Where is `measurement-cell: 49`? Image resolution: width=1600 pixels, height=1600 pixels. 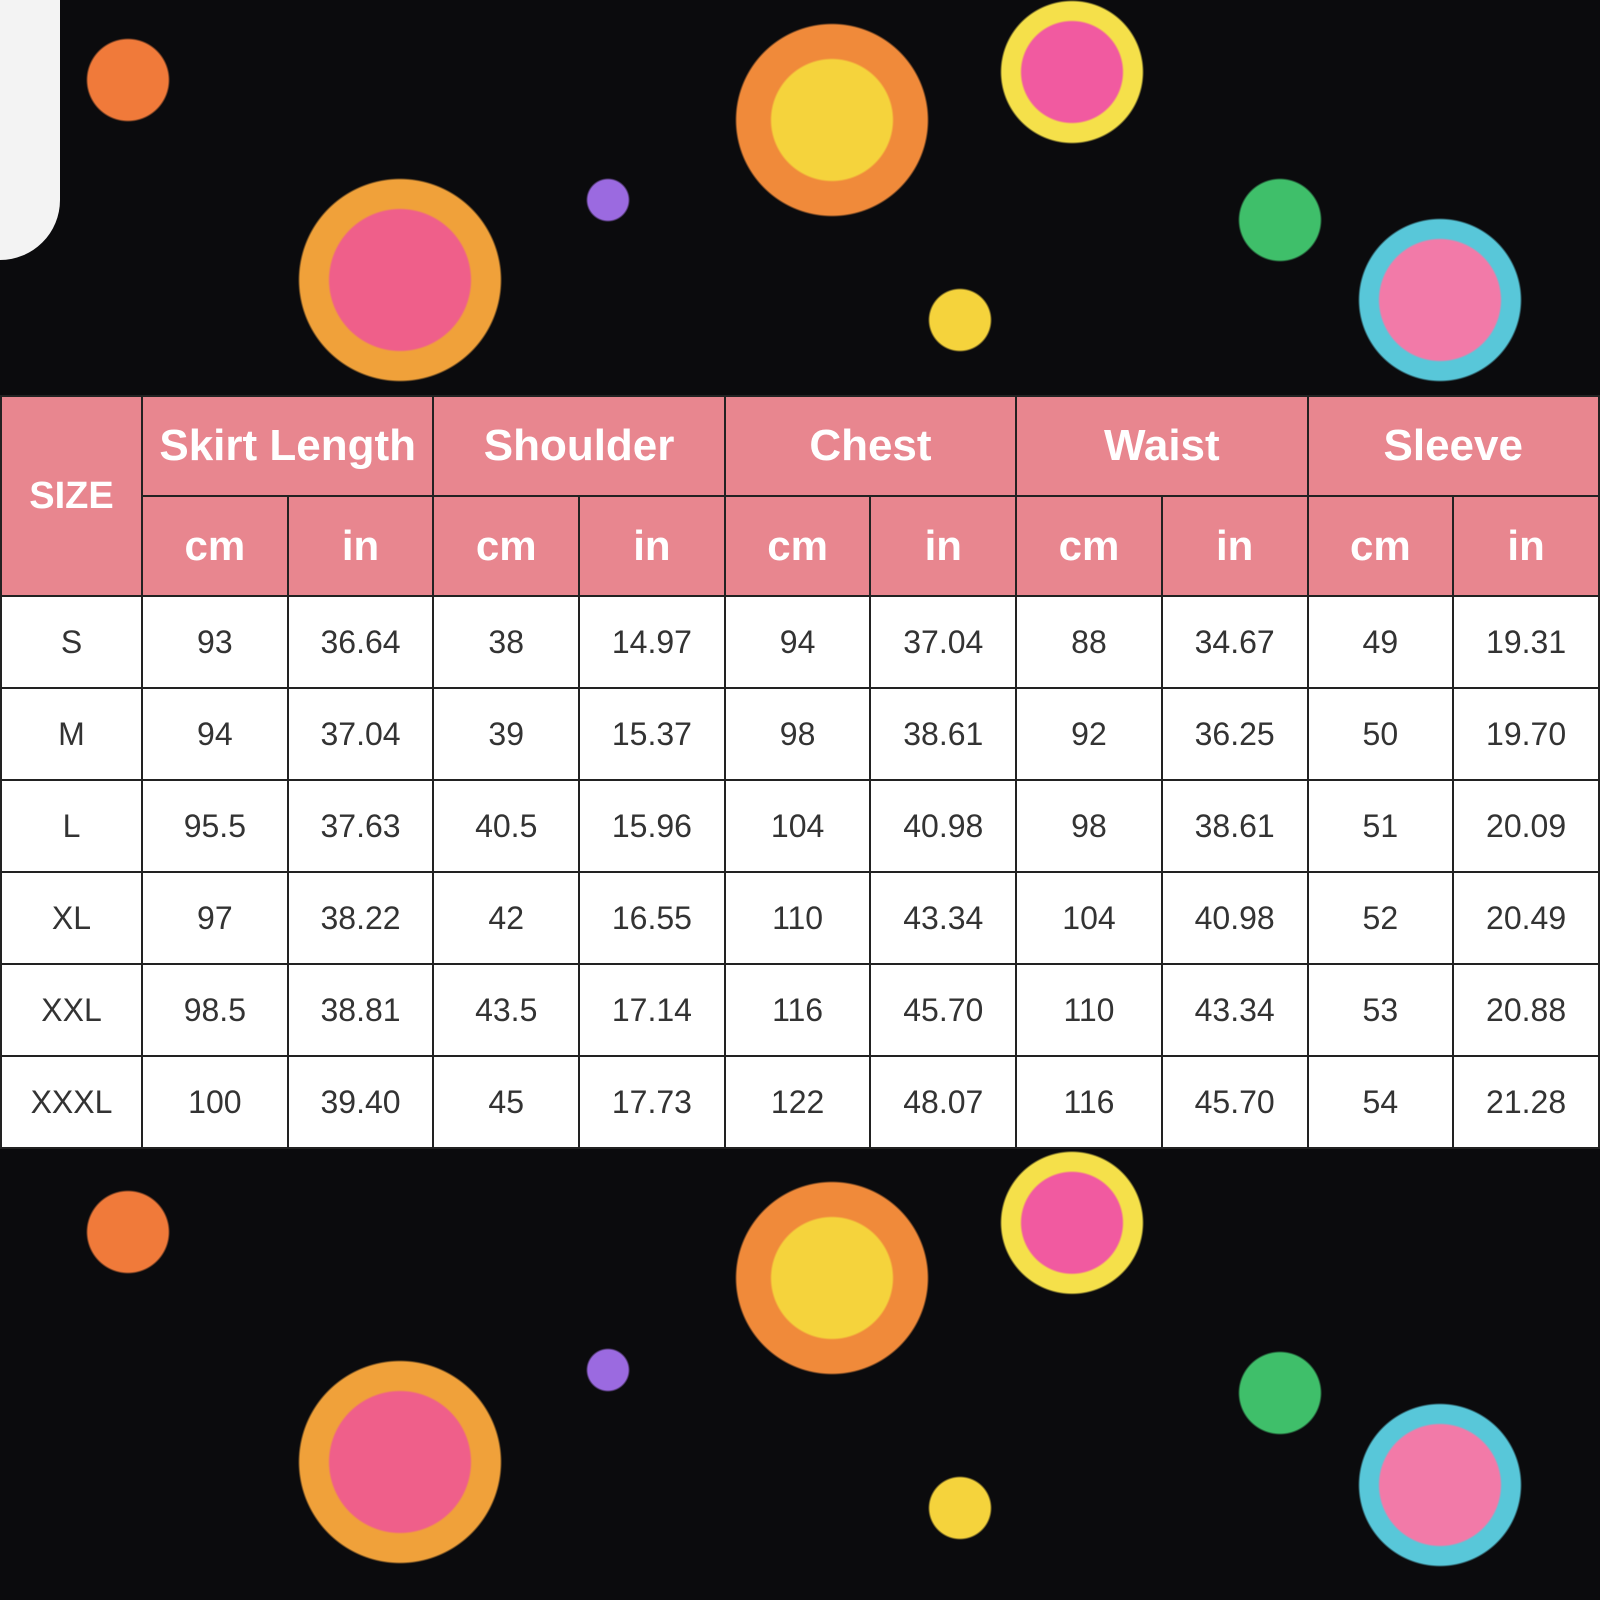
measurement-cell: 49 is located at coordinates (1380, 642).